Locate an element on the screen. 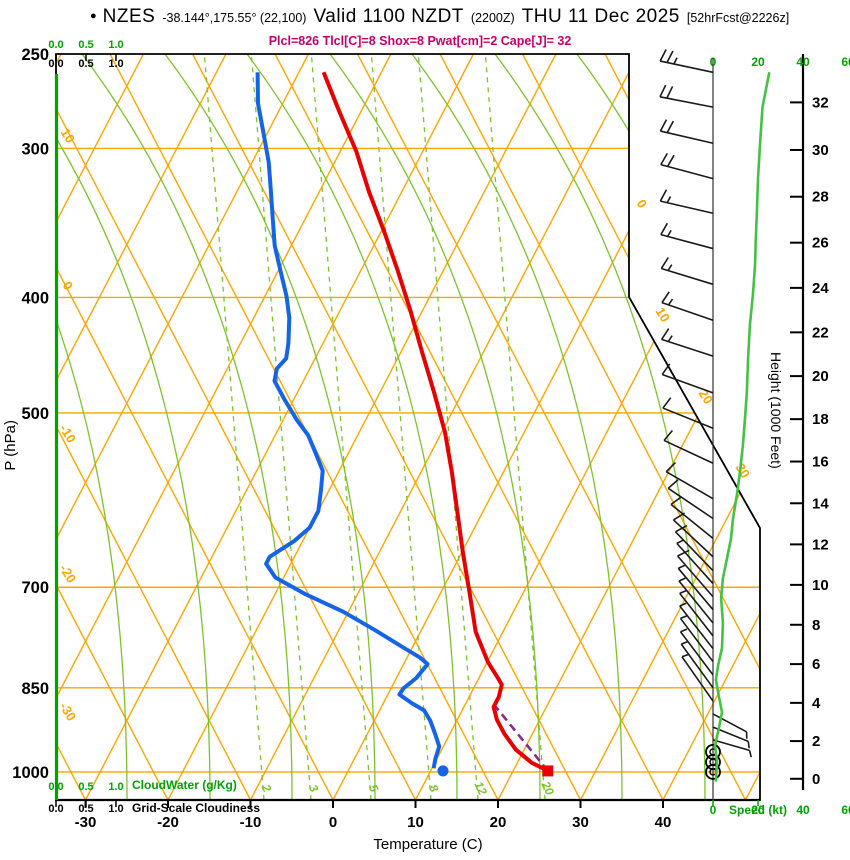 This screenshot has width=850, height=860. height-tick-label: 8 is located at coordinates (816, 625).